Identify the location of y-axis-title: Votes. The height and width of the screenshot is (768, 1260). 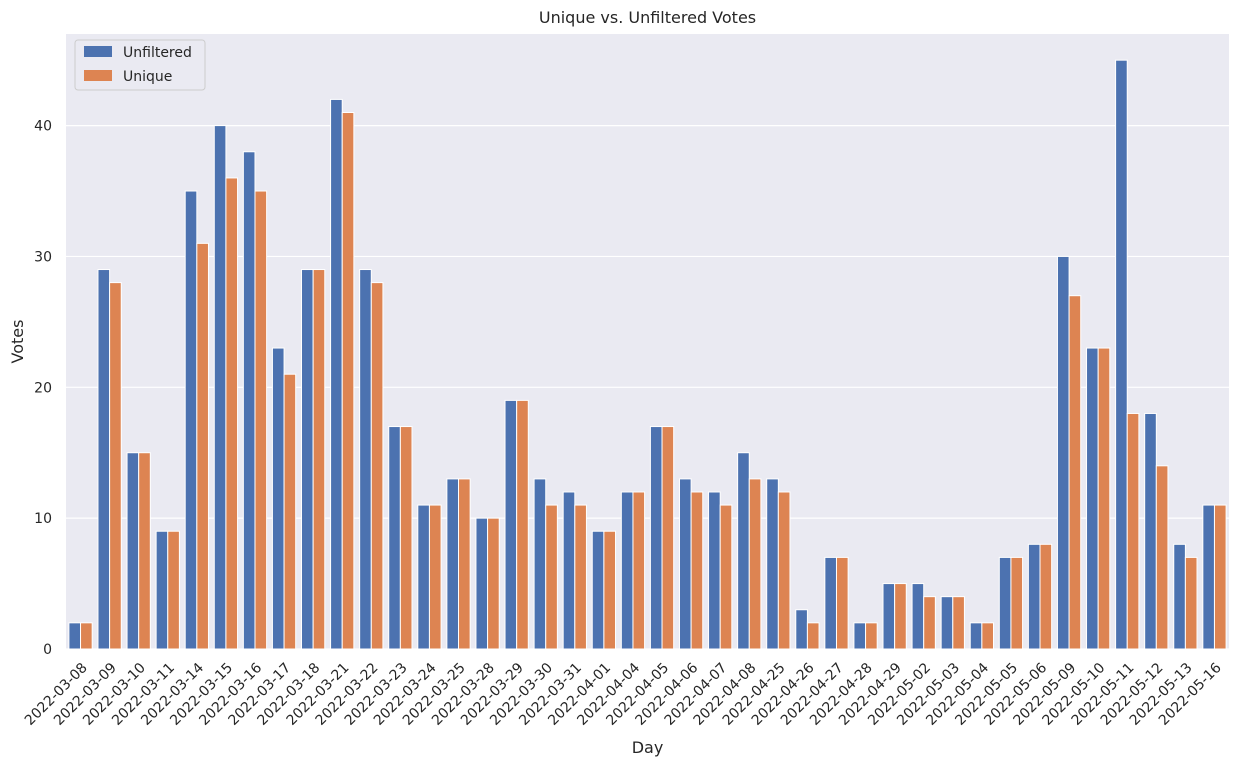
(17, 342).